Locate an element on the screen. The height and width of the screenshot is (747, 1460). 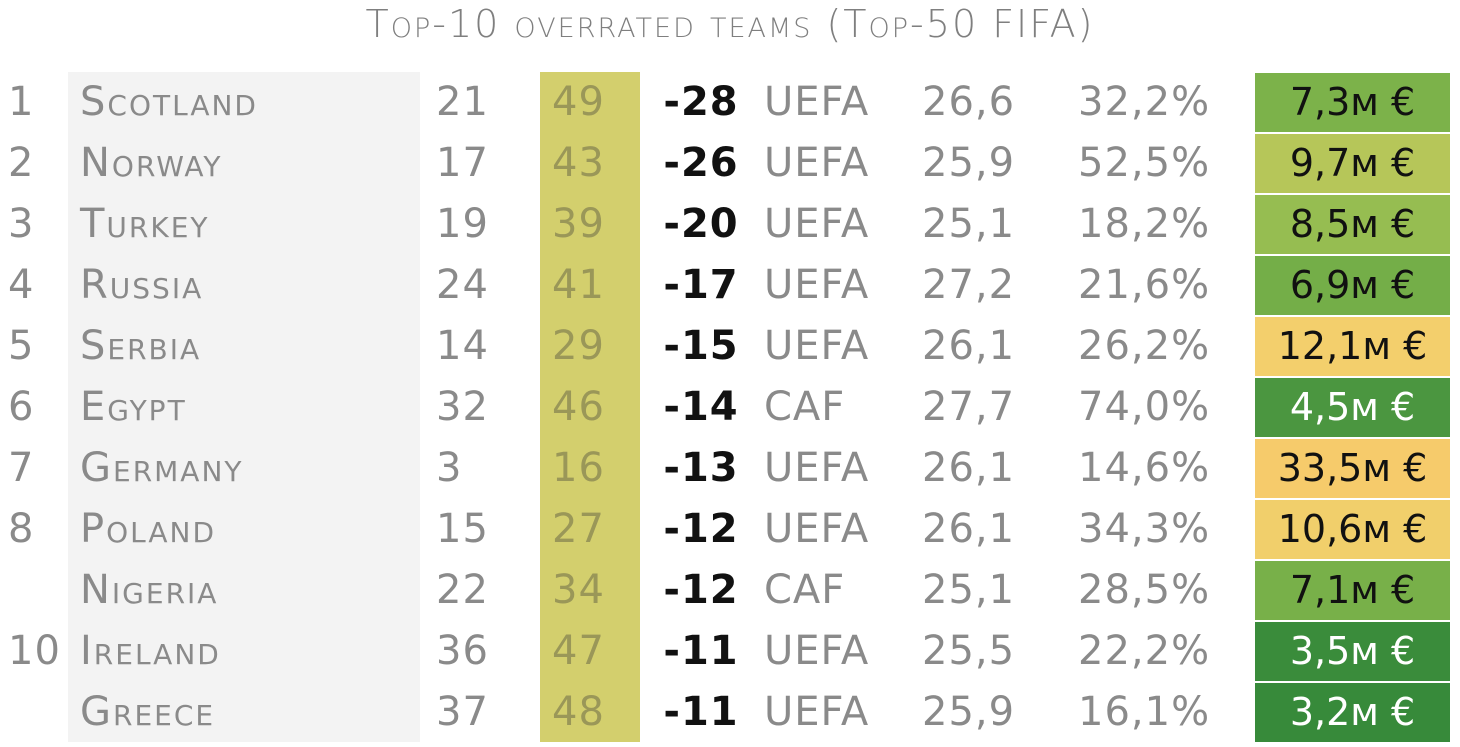
rank-difference-cell: -15 is located at coordinates (701, 346).